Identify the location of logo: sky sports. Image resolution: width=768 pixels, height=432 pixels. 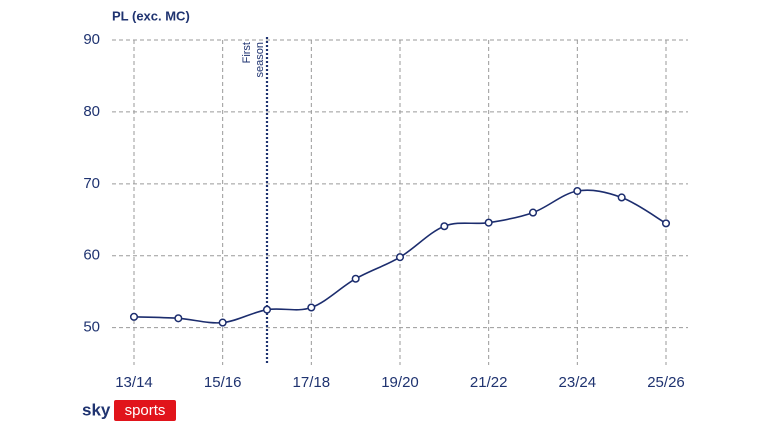
(129, 410).